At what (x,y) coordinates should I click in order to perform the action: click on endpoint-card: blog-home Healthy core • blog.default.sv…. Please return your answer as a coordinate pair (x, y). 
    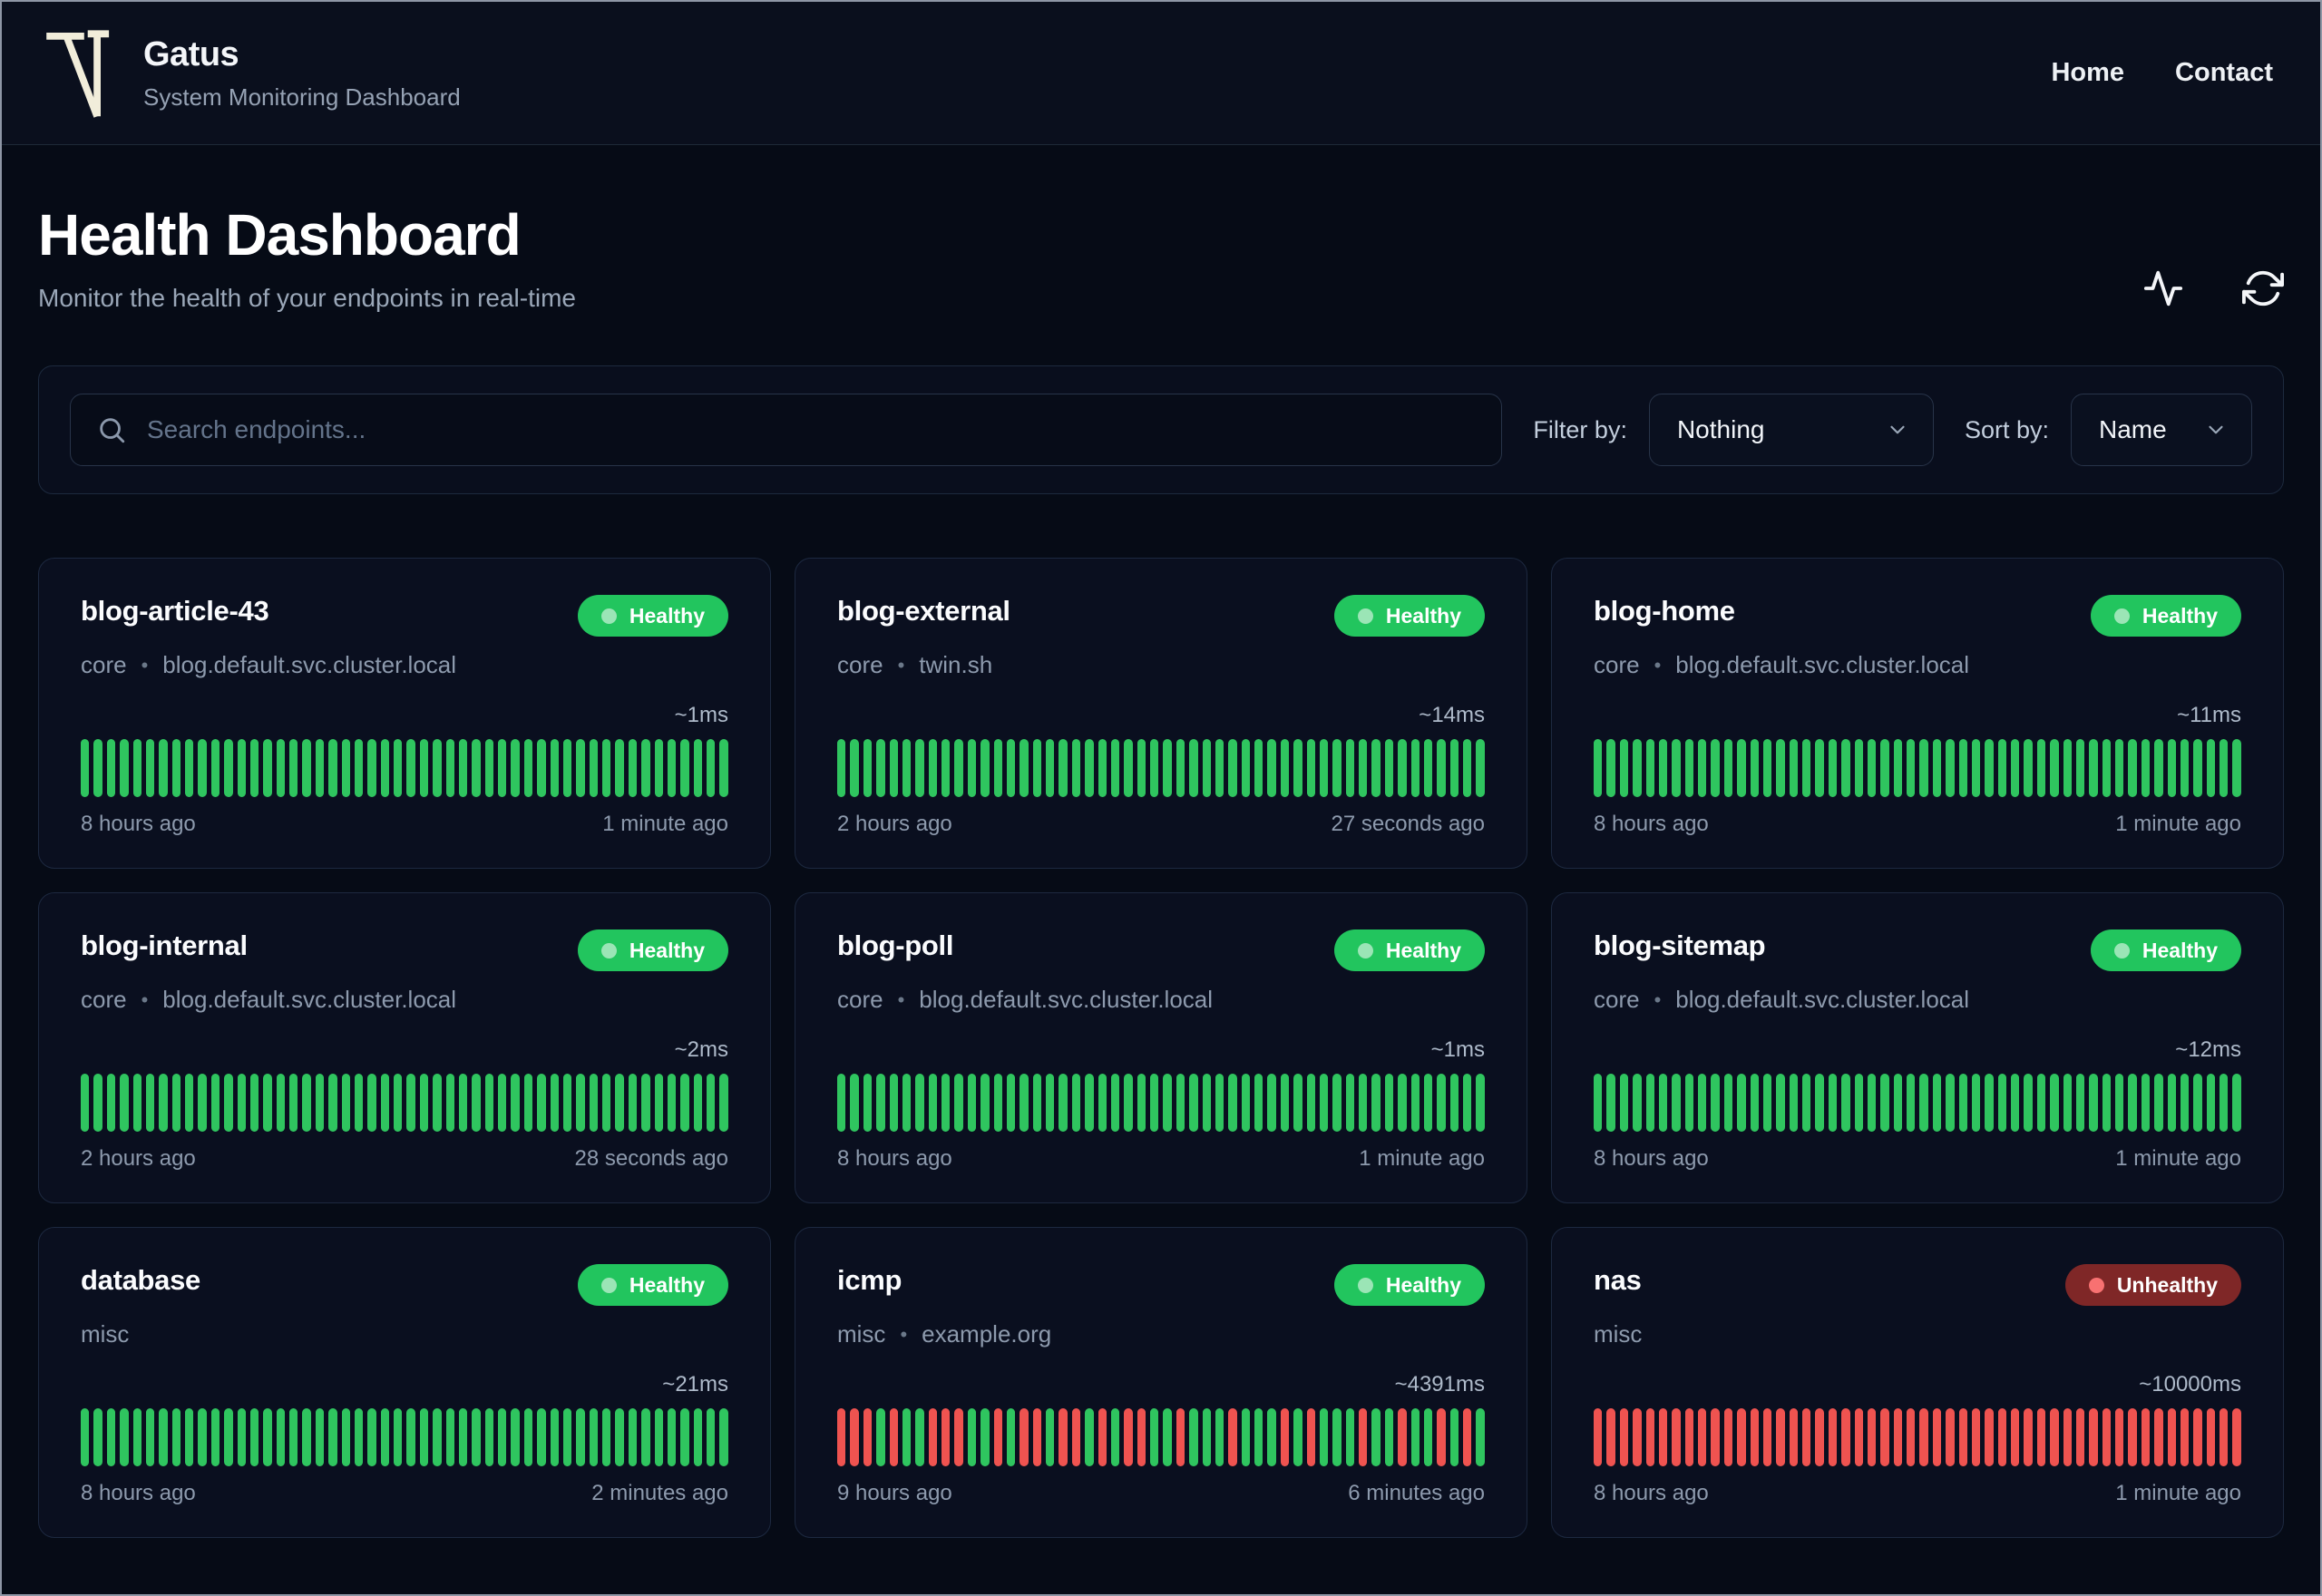
    Looking at the image, I should click on (1917, 714).